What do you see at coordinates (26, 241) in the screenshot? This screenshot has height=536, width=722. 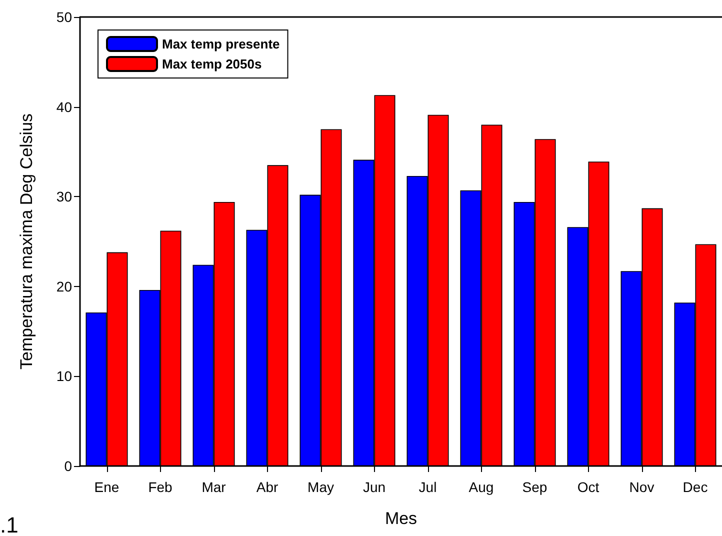 I see `y-axis-title: Temperatura maxima Deg Celsius` at bounding box center [26, 241].